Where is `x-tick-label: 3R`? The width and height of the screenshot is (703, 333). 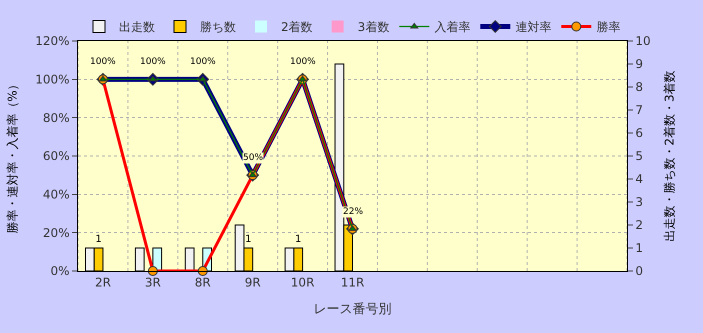 x-tick-label: 3R is located at coordinates (152, 282).